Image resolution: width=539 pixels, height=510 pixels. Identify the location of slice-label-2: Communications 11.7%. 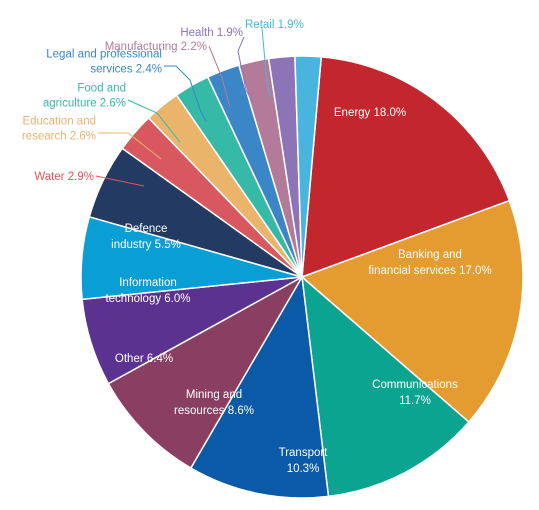
(415, 393).